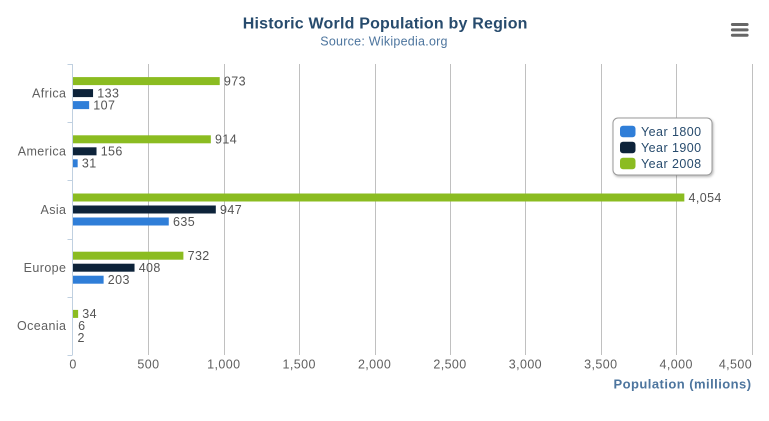  What do you see at coordinates (449, 365) in the screenshot?
I see `svg-text: 2,500` at bounding box center [449, 365].